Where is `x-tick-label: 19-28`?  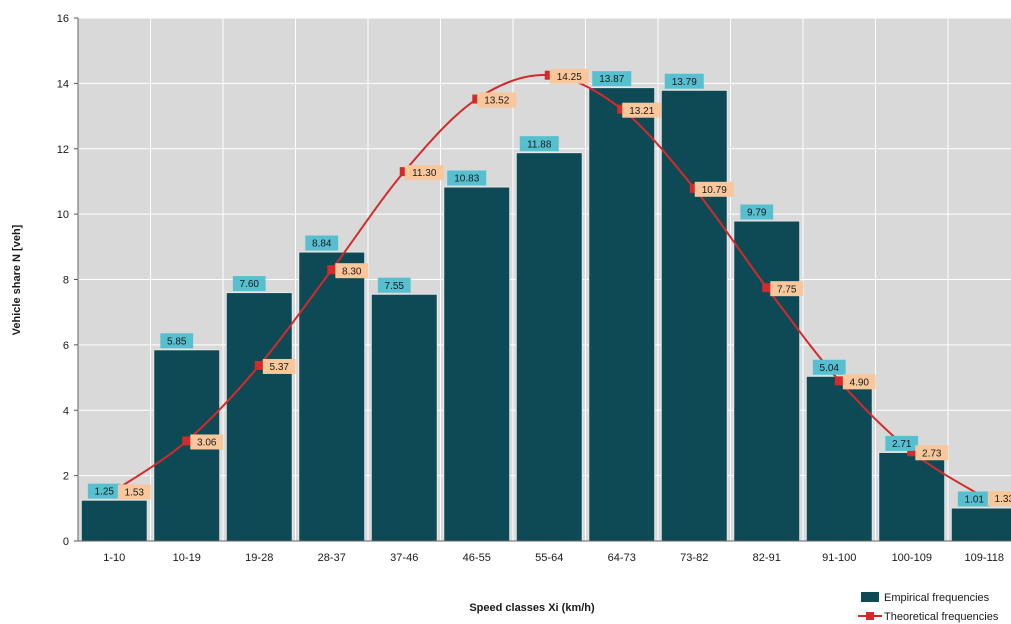
x-tick-label: 19-28 is located at coordinates (259, 558).